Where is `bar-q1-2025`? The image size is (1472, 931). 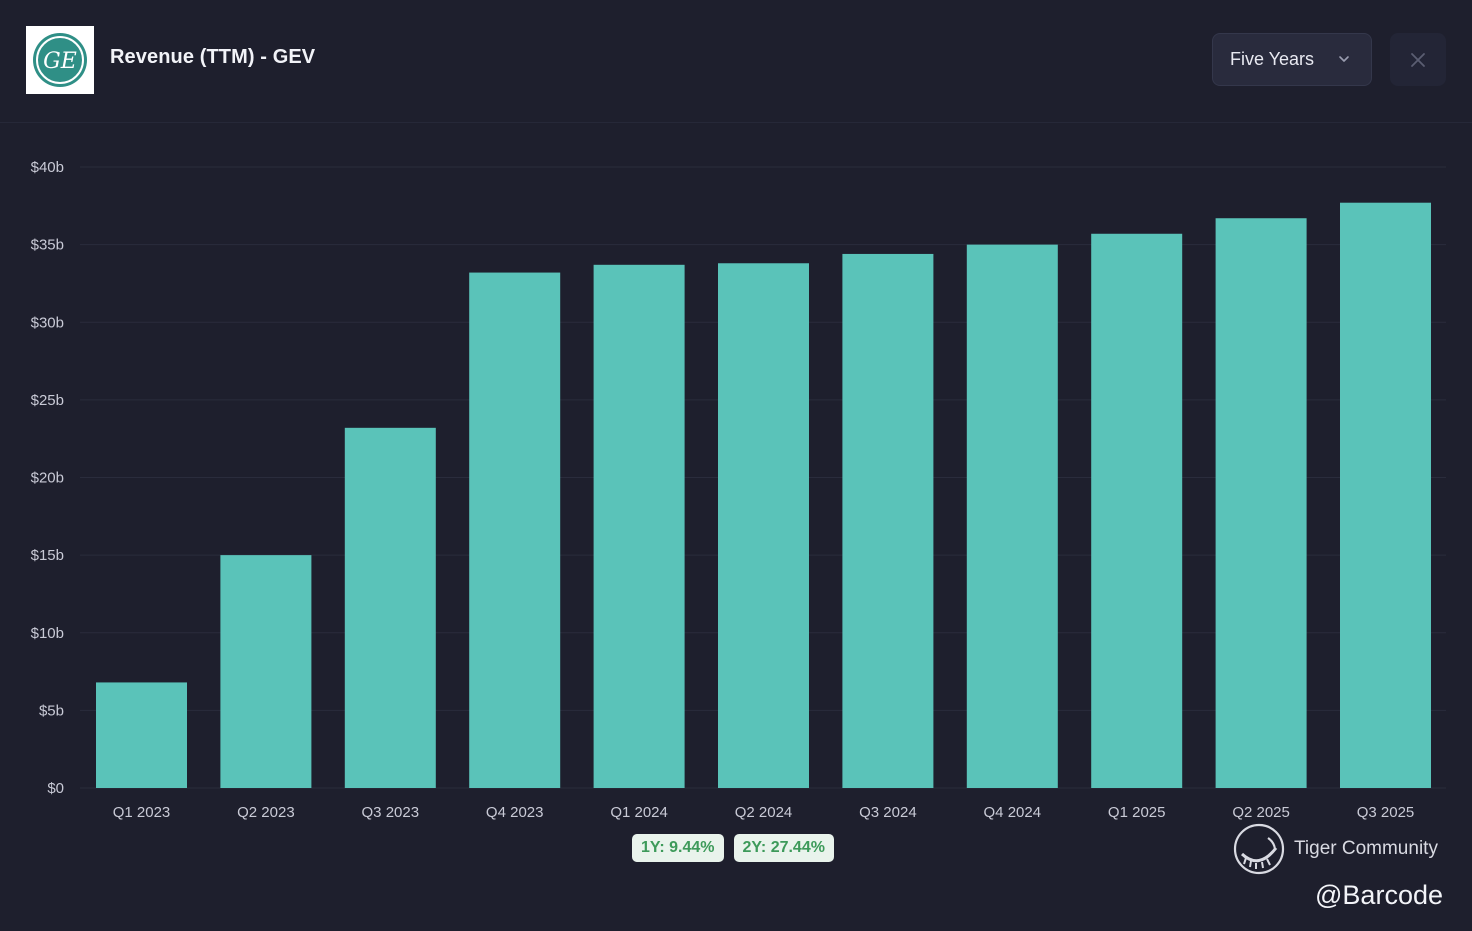 bar-q1-2025 is located at coordinates (1137, 510).